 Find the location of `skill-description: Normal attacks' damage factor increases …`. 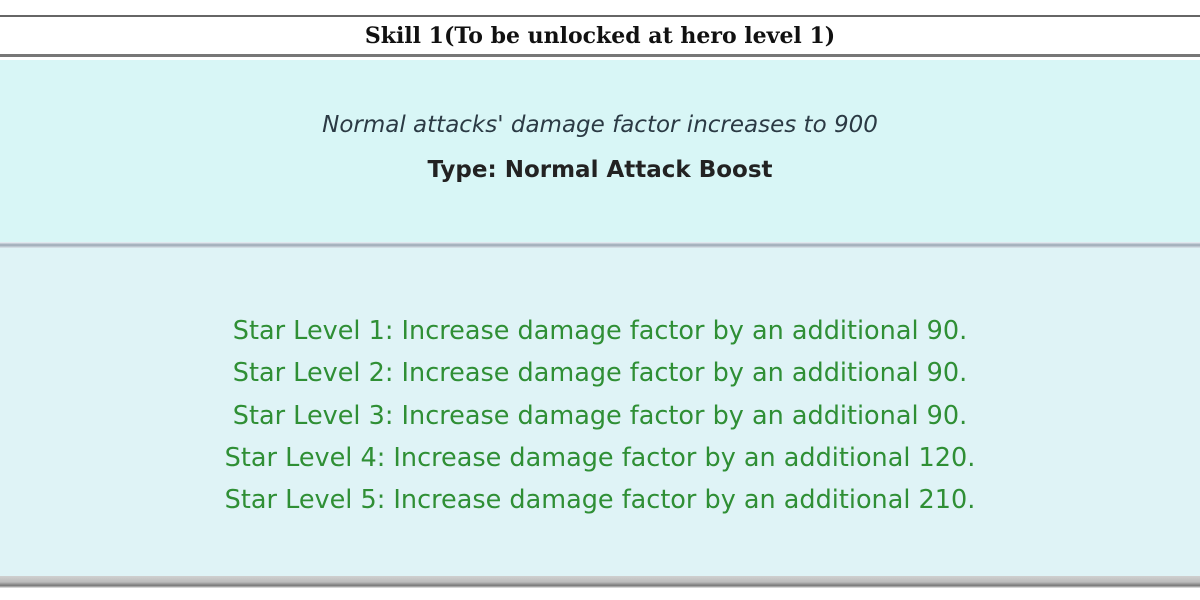

skill-description: Normal attacks' damage factor increases … is located at coordinates (600, 125).